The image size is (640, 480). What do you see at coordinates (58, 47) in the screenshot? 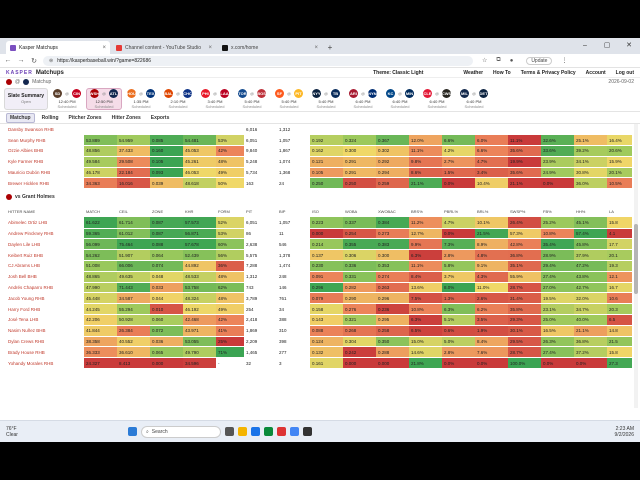
I see `tab-kasper-matchups: Kasper Matchups ×` at bounding box center [58, 47].